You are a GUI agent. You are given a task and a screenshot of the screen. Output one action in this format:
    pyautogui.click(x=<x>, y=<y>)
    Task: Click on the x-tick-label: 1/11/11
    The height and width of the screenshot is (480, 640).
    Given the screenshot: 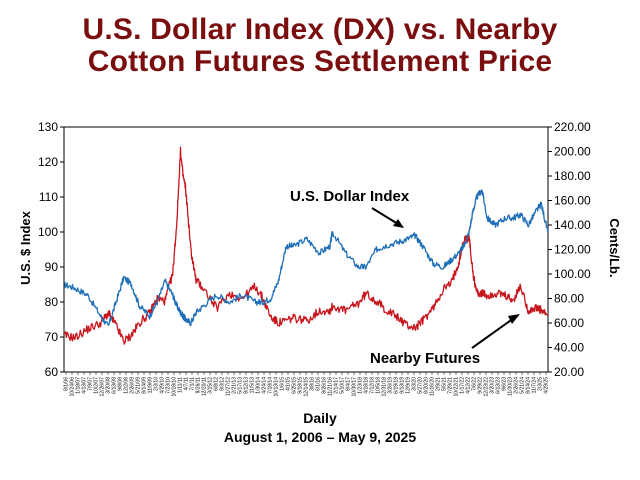 What is the action you would take?
    pyautogui.click(x=181, y=385)
    